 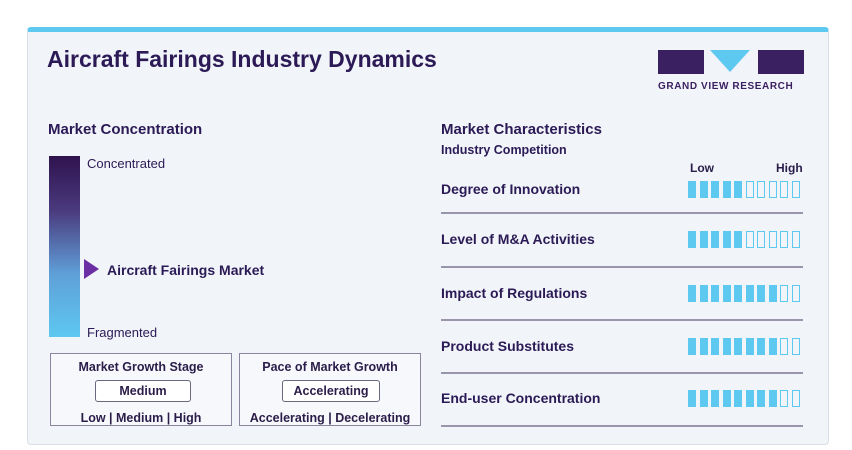 What do you see at coordinates (781, 62) in the screenshot?
I see `logo-right-block` at bounding box center [781, 62].